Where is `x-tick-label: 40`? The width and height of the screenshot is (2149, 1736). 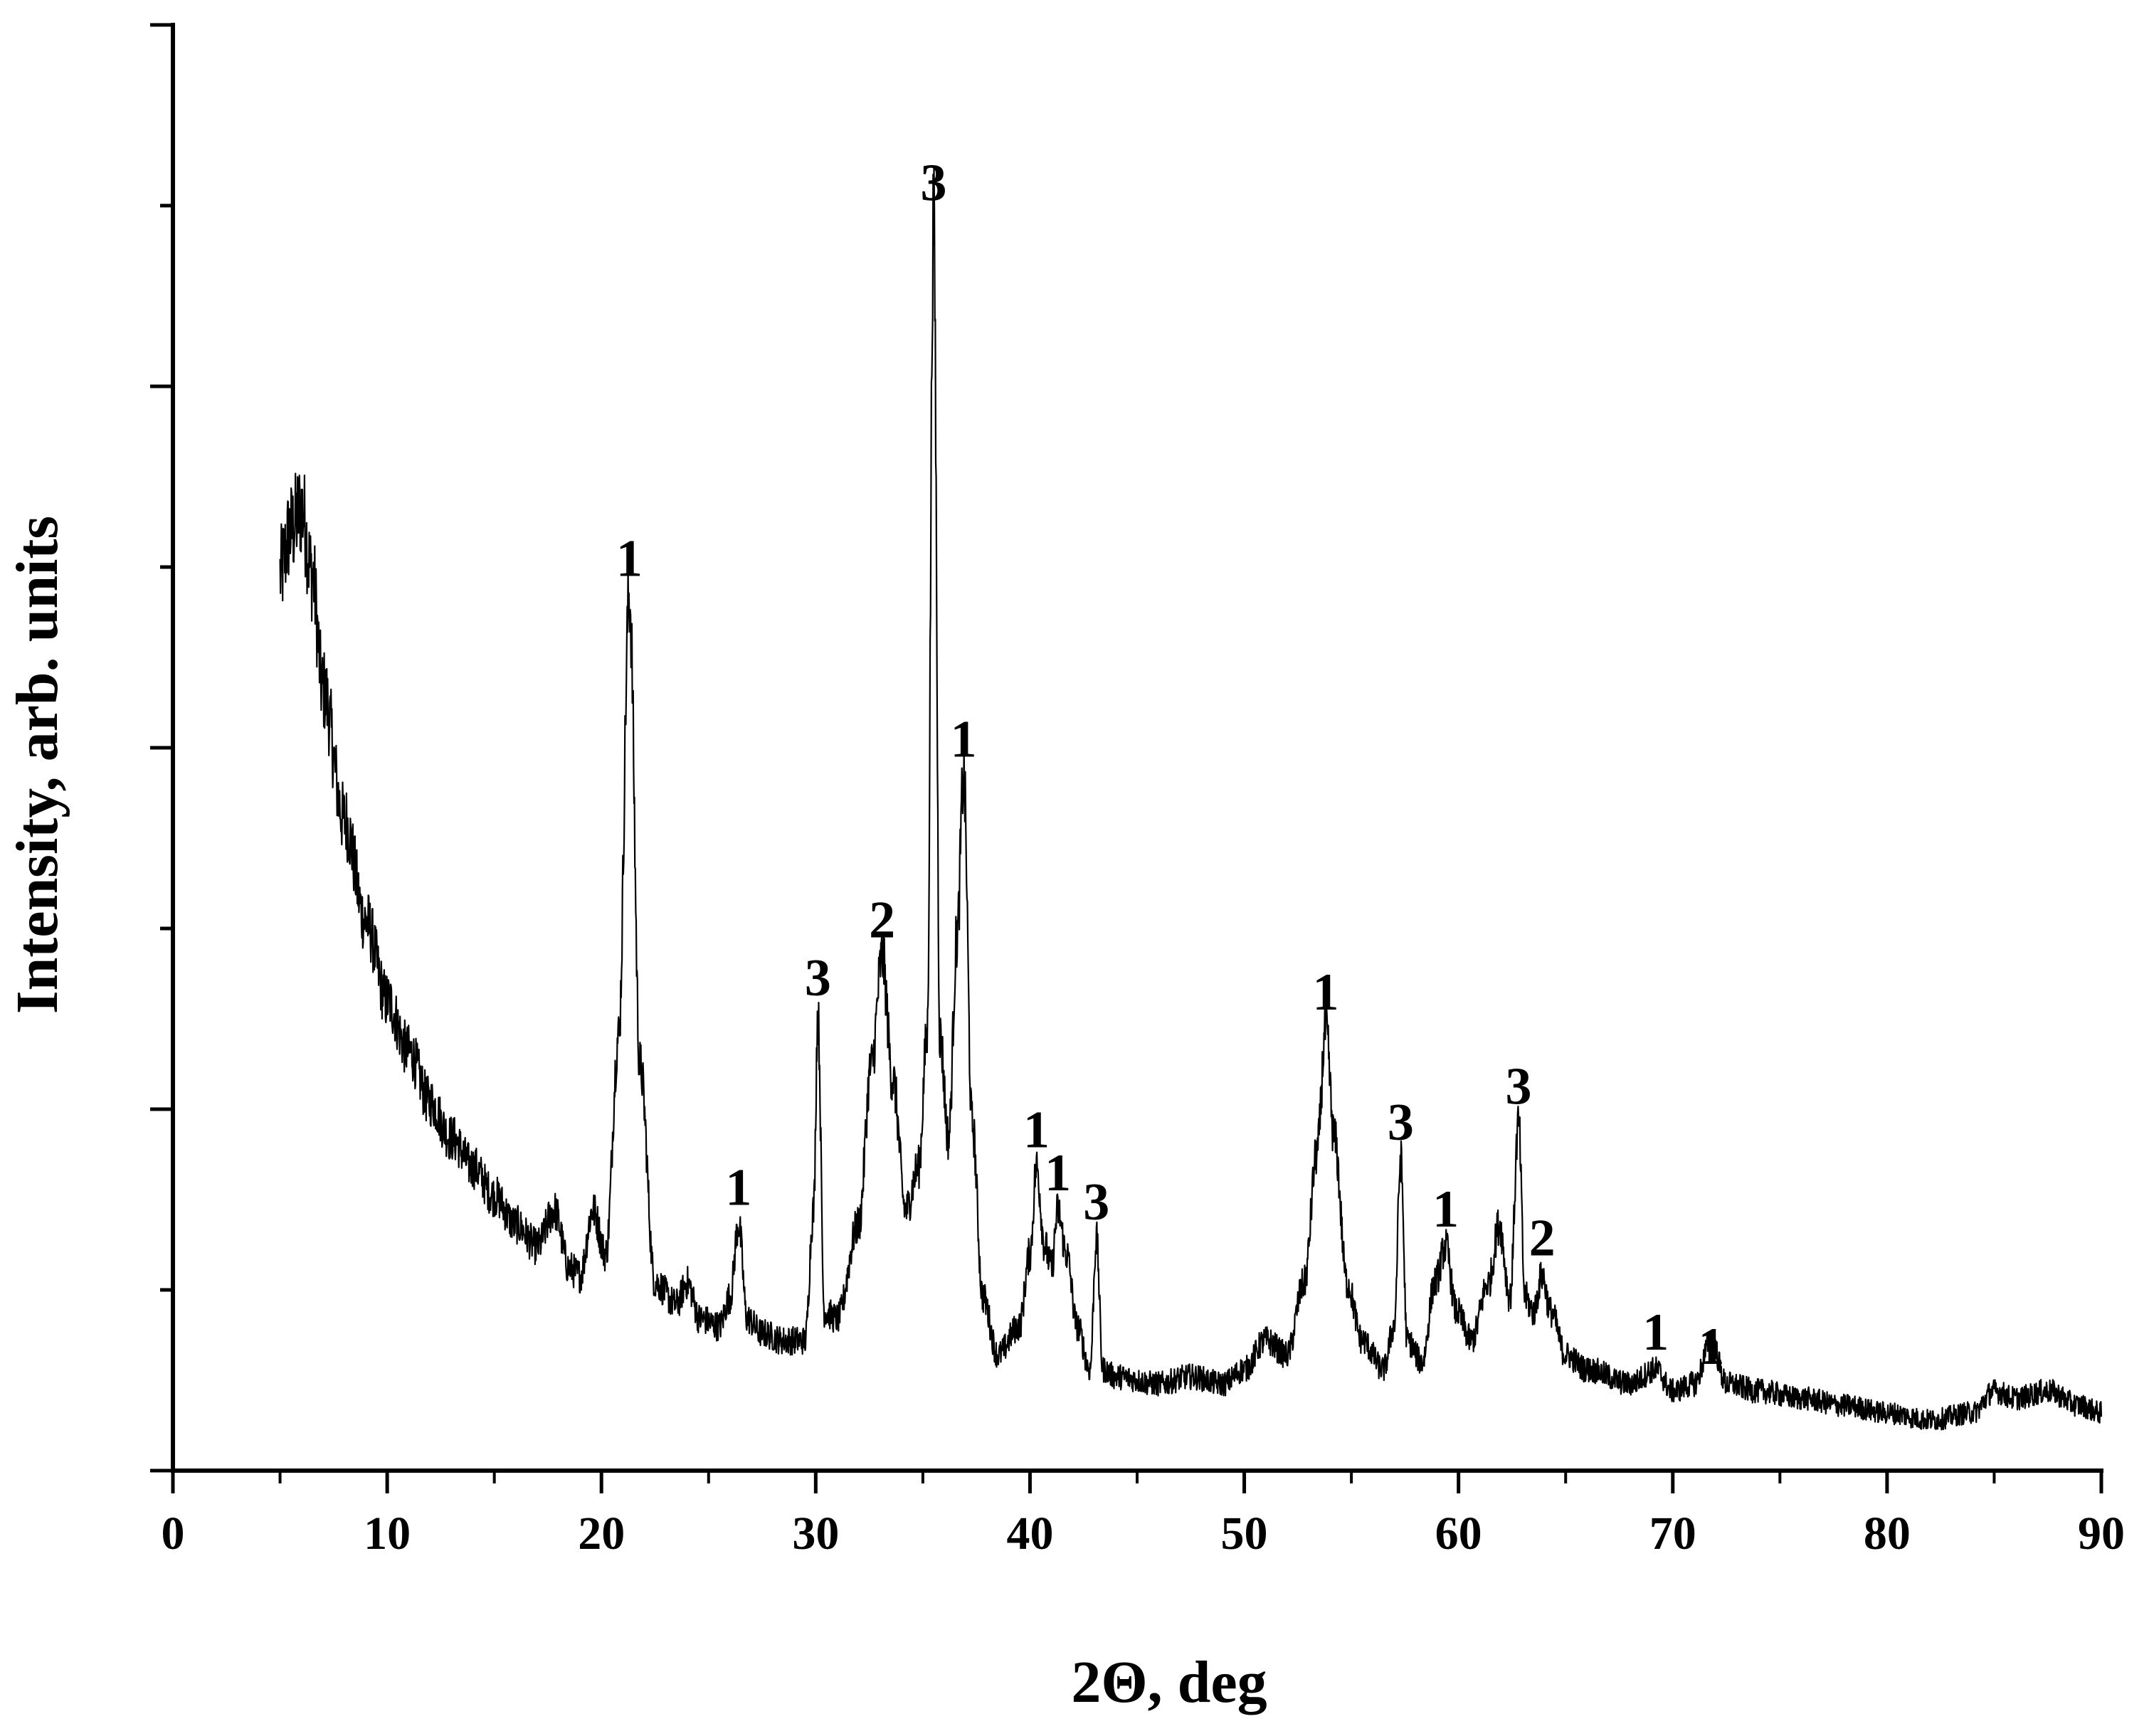 x-tick-label: 40 is located at coordinates (1029, 1534).